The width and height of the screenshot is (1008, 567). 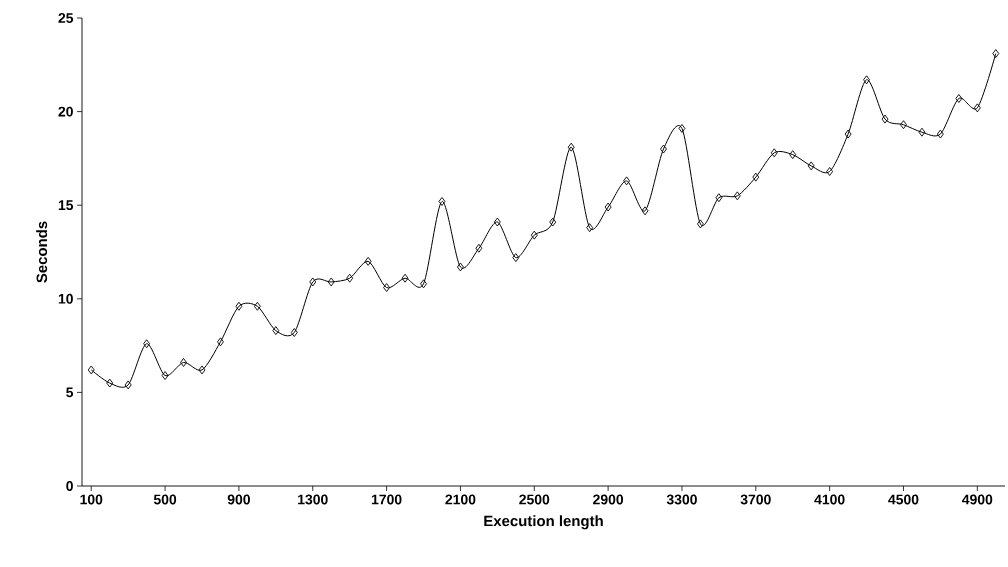 I want to click on y-tick-label: 5, so click(x=70, y=392).